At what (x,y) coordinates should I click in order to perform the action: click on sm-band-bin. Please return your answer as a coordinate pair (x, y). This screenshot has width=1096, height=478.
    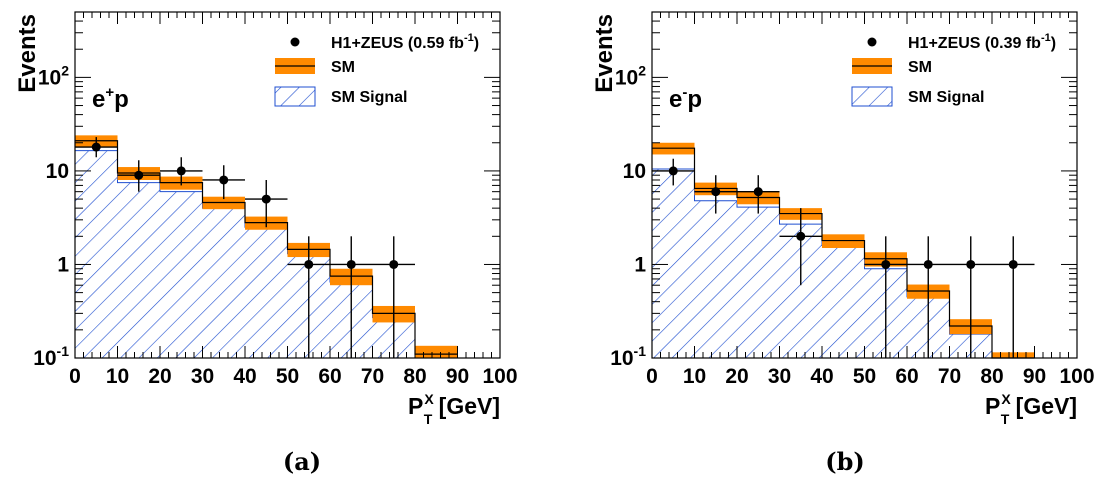
    Looking at the image, I should click on (436, 351).